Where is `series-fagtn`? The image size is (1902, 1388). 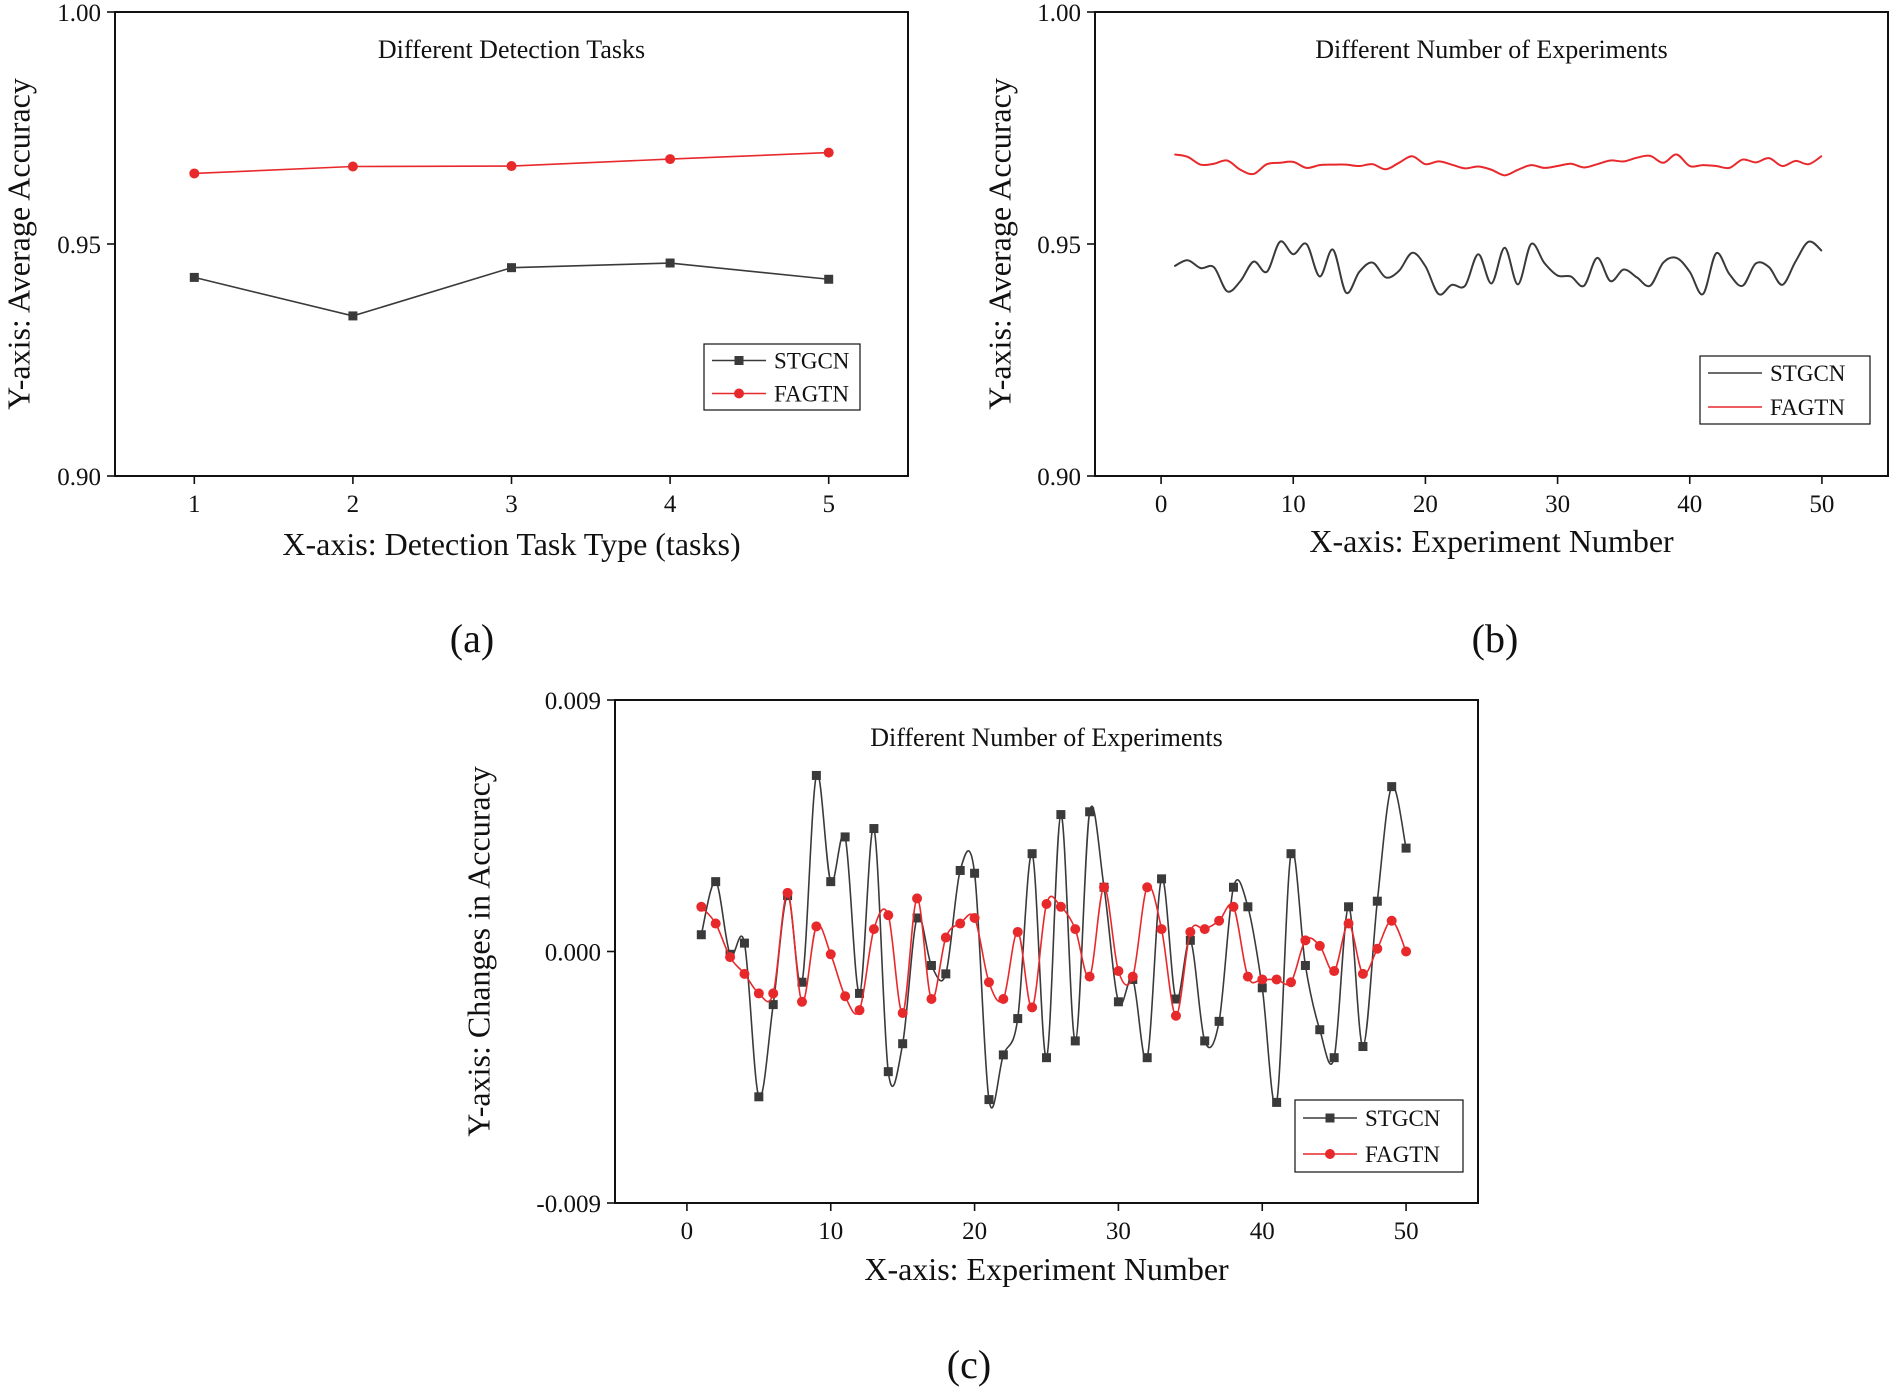 series-fagtn is located at coordinates (1498, 165).